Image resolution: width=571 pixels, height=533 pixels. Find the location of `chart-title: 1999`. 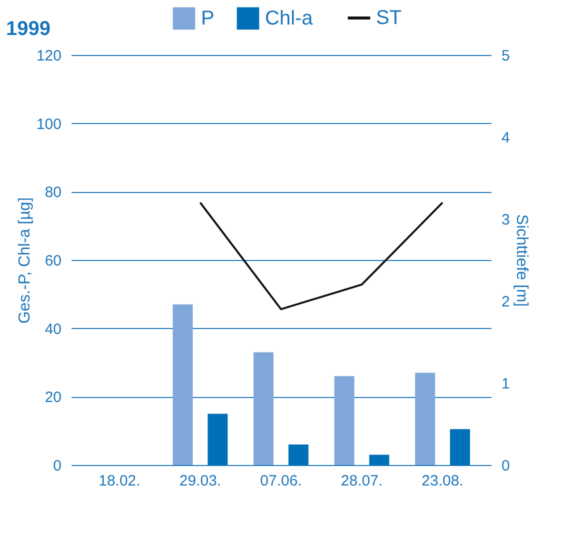

chart-title: 1999 is located at coordinates (28, 29).